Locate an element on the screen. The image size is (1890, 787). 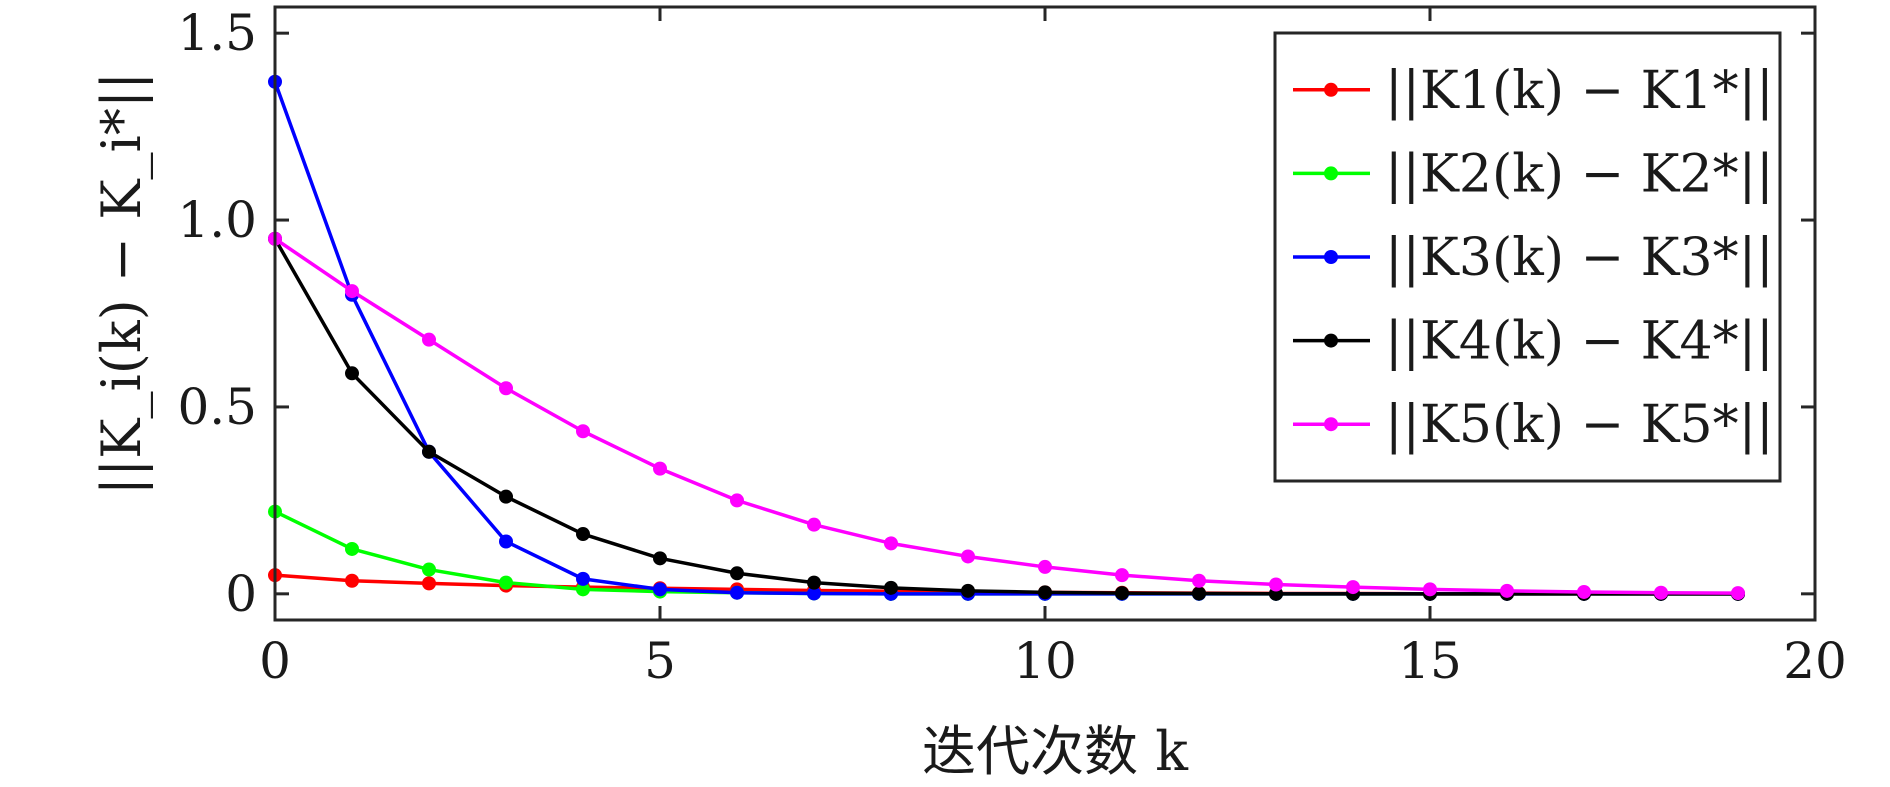
legend-item: ||K2(k) − K2*|| is located at coordinates (1533, 174).